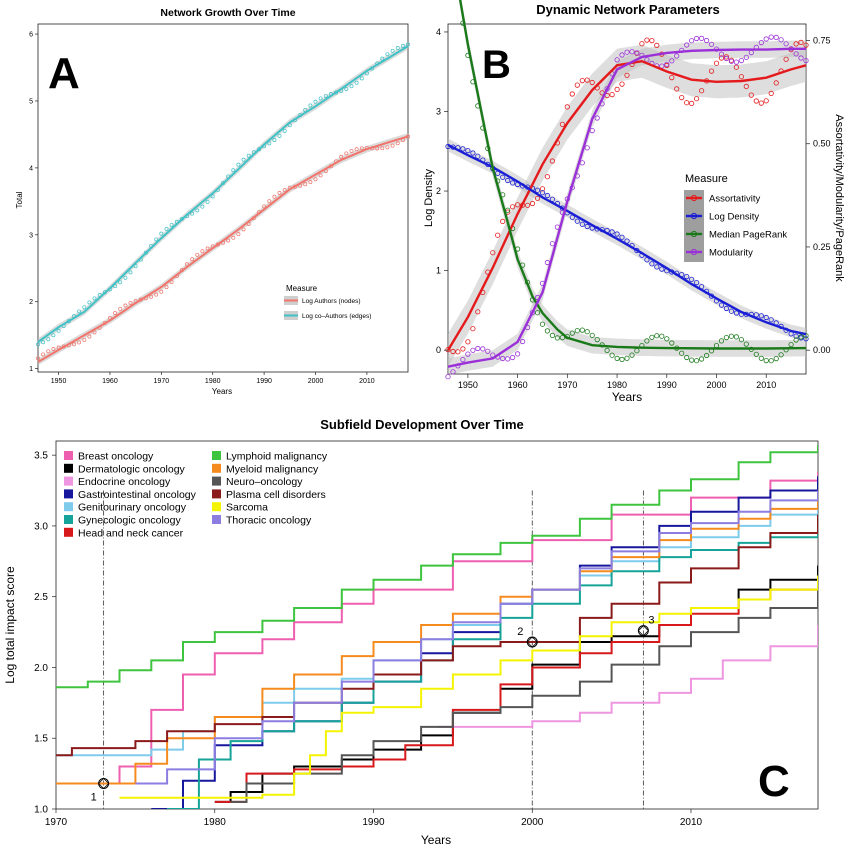 The height and width of the screenshot is (850, 850). What do you see at coordinates (31, 369) in the screenshot?
I see `y-tick-label-1: 1` at bounding box center [31, 369].